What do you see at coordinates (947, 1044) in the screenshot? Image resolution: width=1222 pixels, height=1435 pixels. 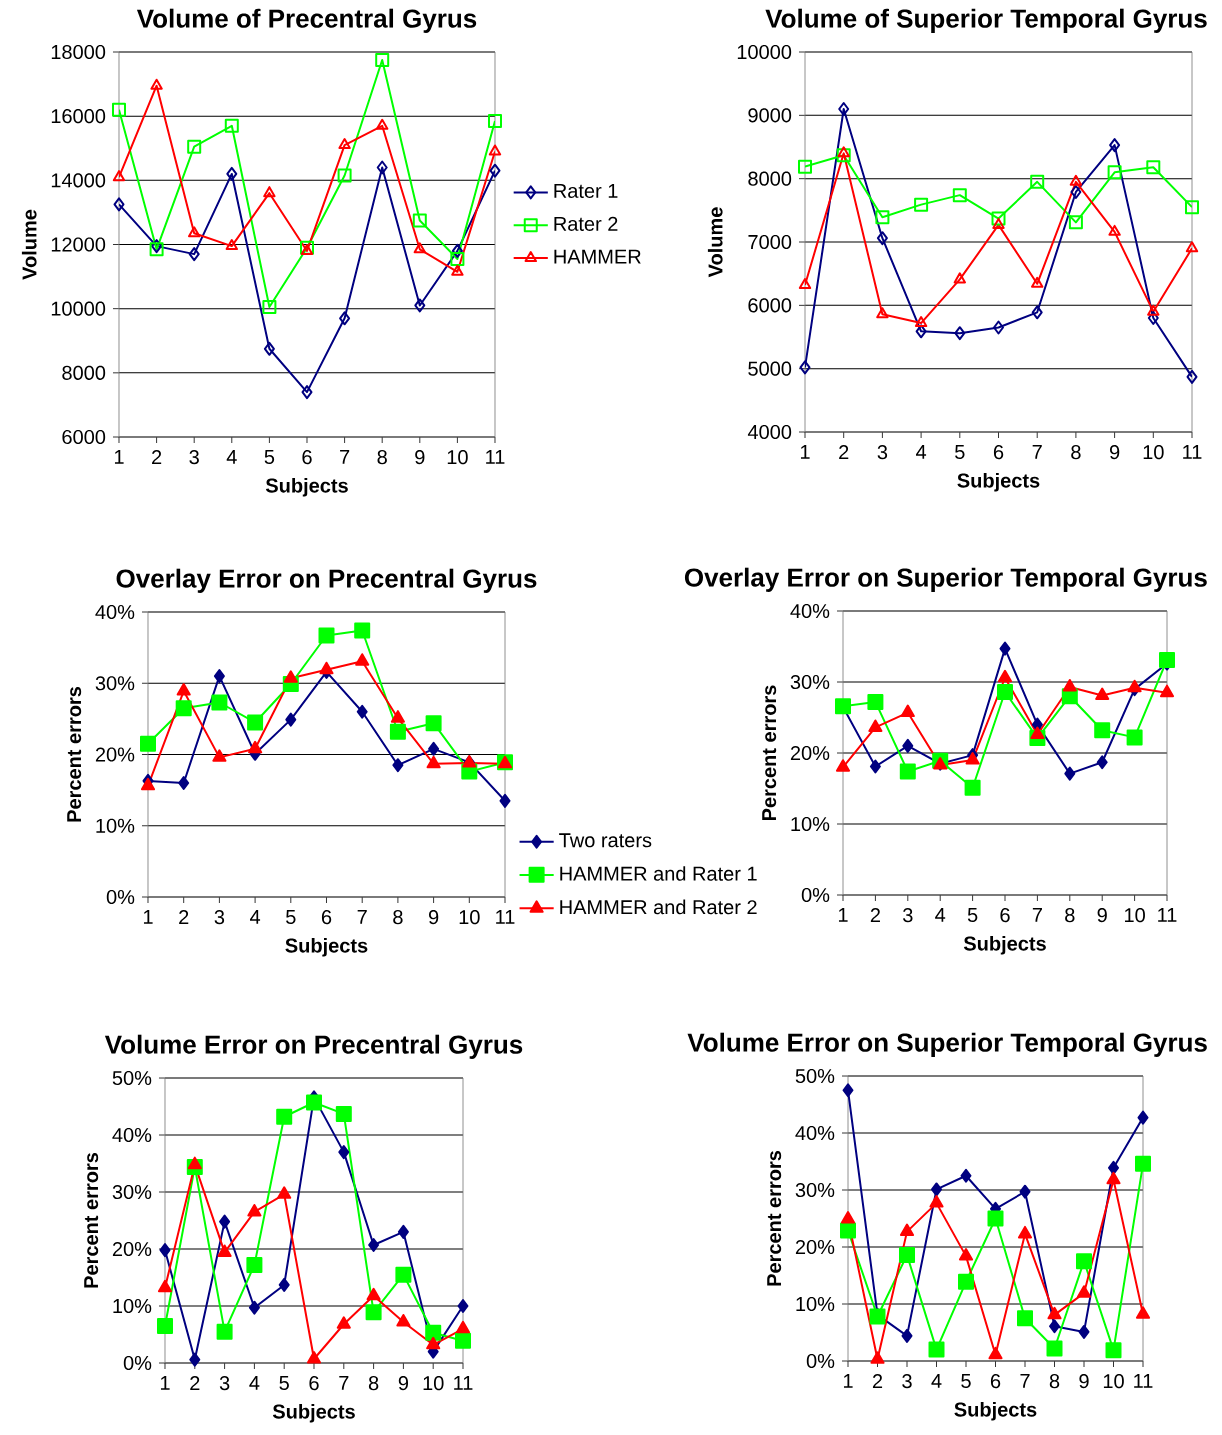 I see `chart-title: Volume Error on Superior Temporal Gyrus` at bounding box center [947, 1044].